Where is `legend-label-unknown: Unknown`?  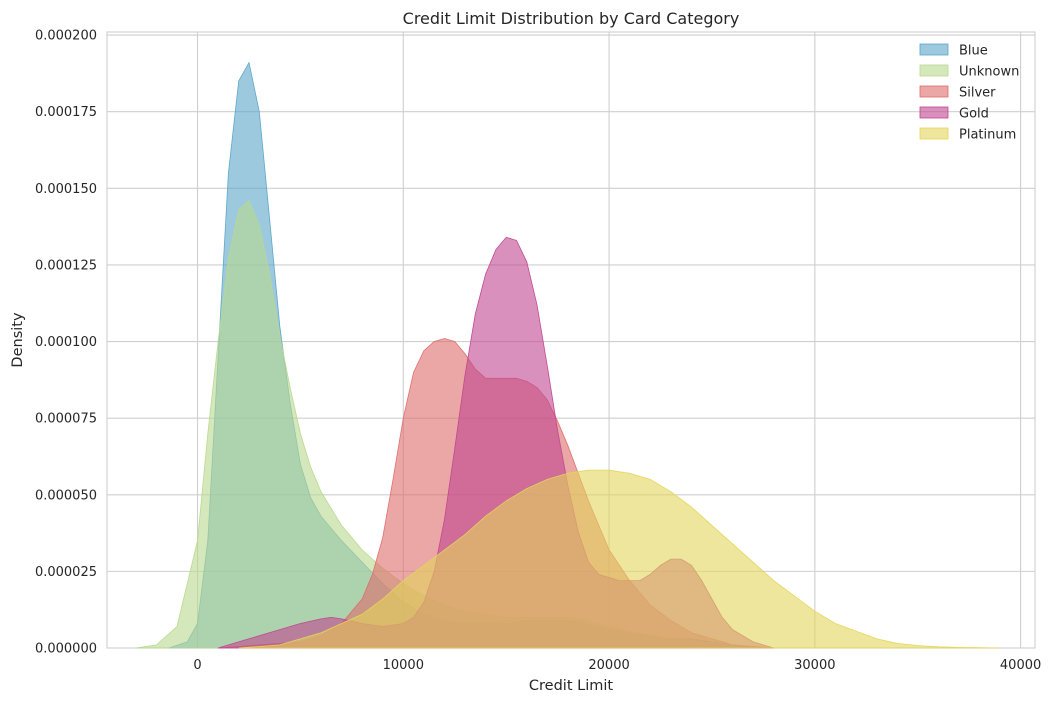
legend-label-unknown: Unknown is located at coordinates (989, 72).